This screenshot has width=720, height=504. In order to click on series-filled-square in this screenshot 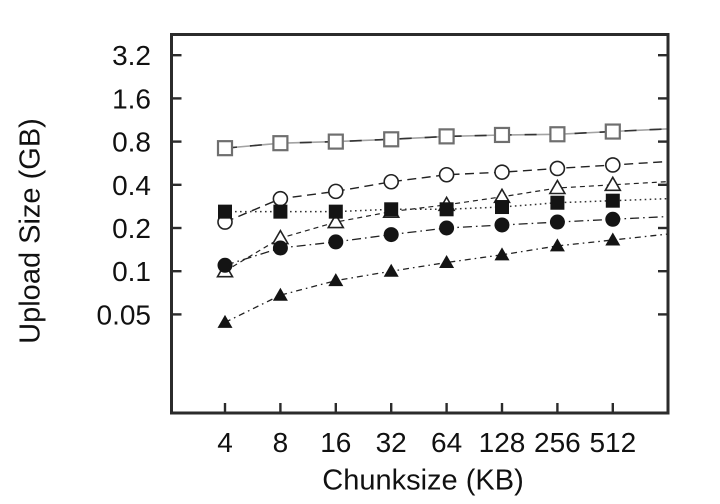, I will do `click(442, 206)`.